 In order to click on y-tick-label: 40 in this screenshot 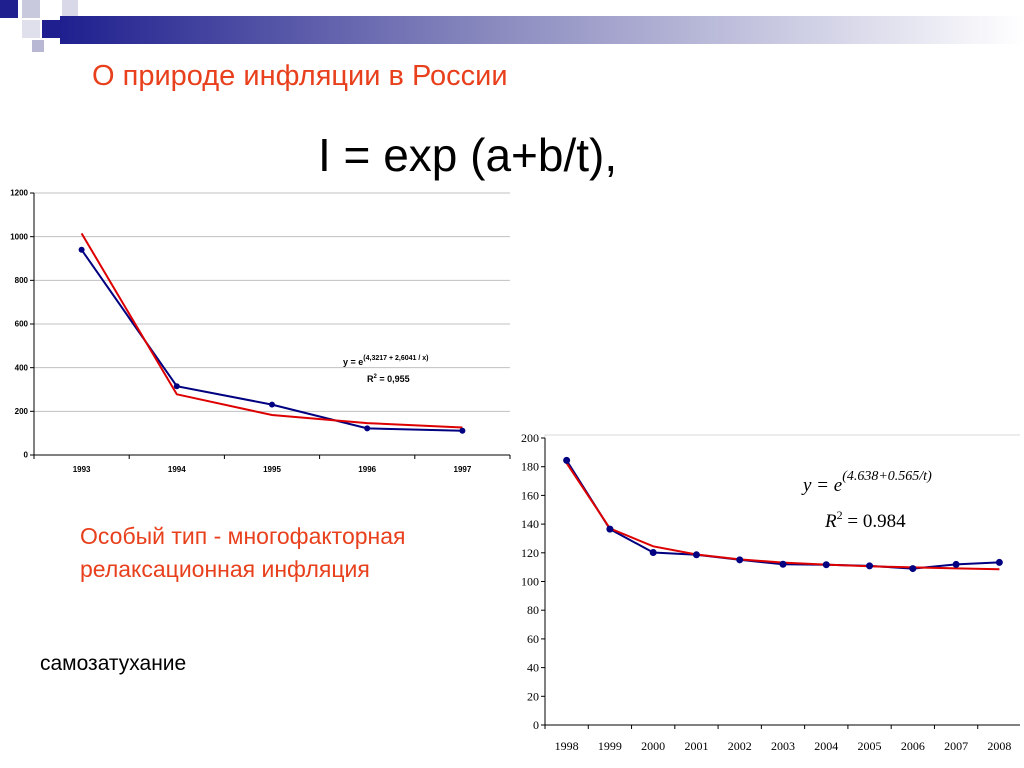, I will do `click(533, 668)`.